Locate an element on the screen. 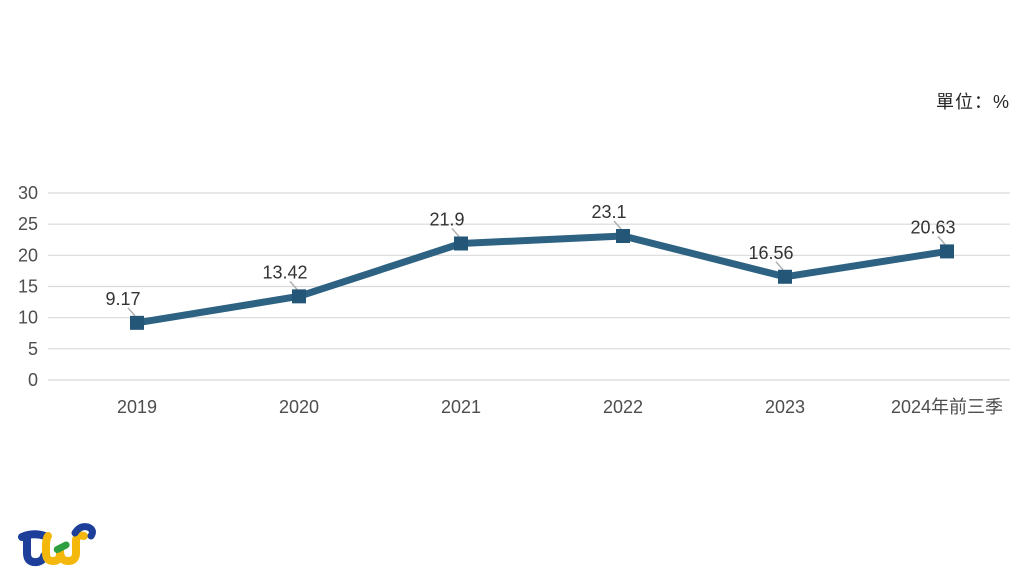  data-point-label: 20.63 is located at coordinates (932, 227).